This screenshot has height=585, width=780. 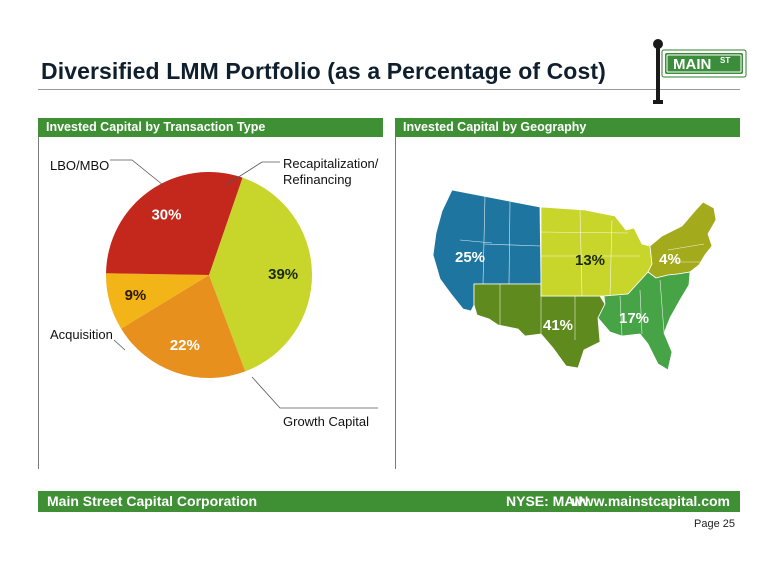 I want to click on geography-header: Invested Capital by Geography, so click(x=567, y=127).